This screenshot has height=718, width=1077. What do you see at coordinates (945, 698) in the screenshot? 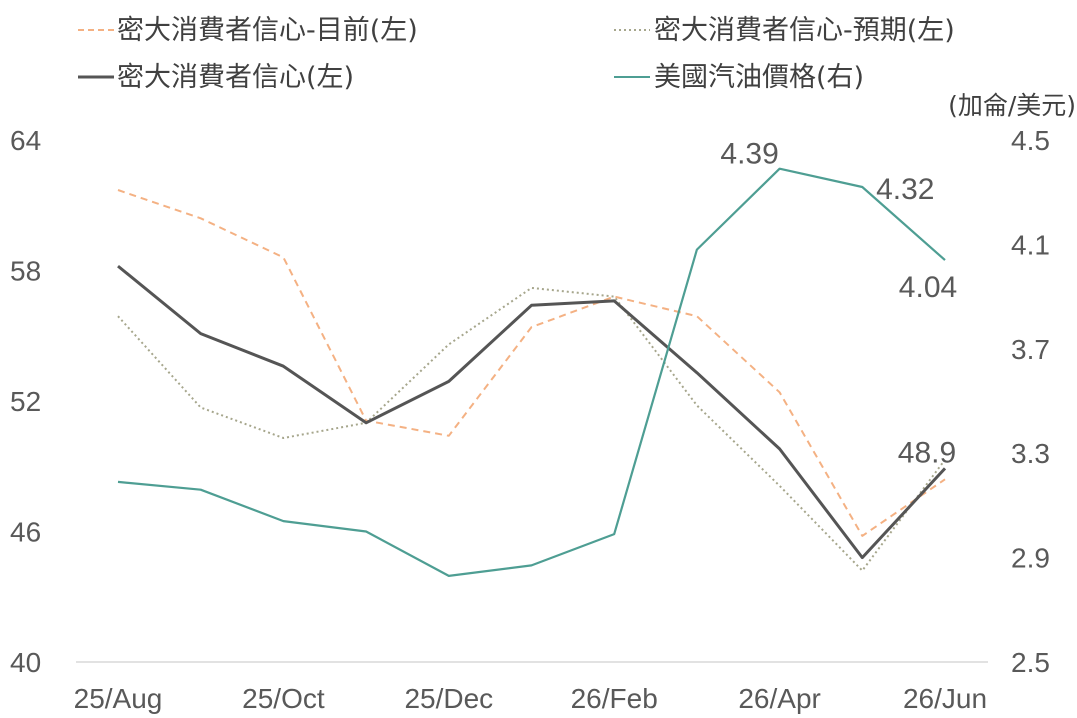
I see `x-tick-label: 26/Jun` at bounding box center [945, 698].